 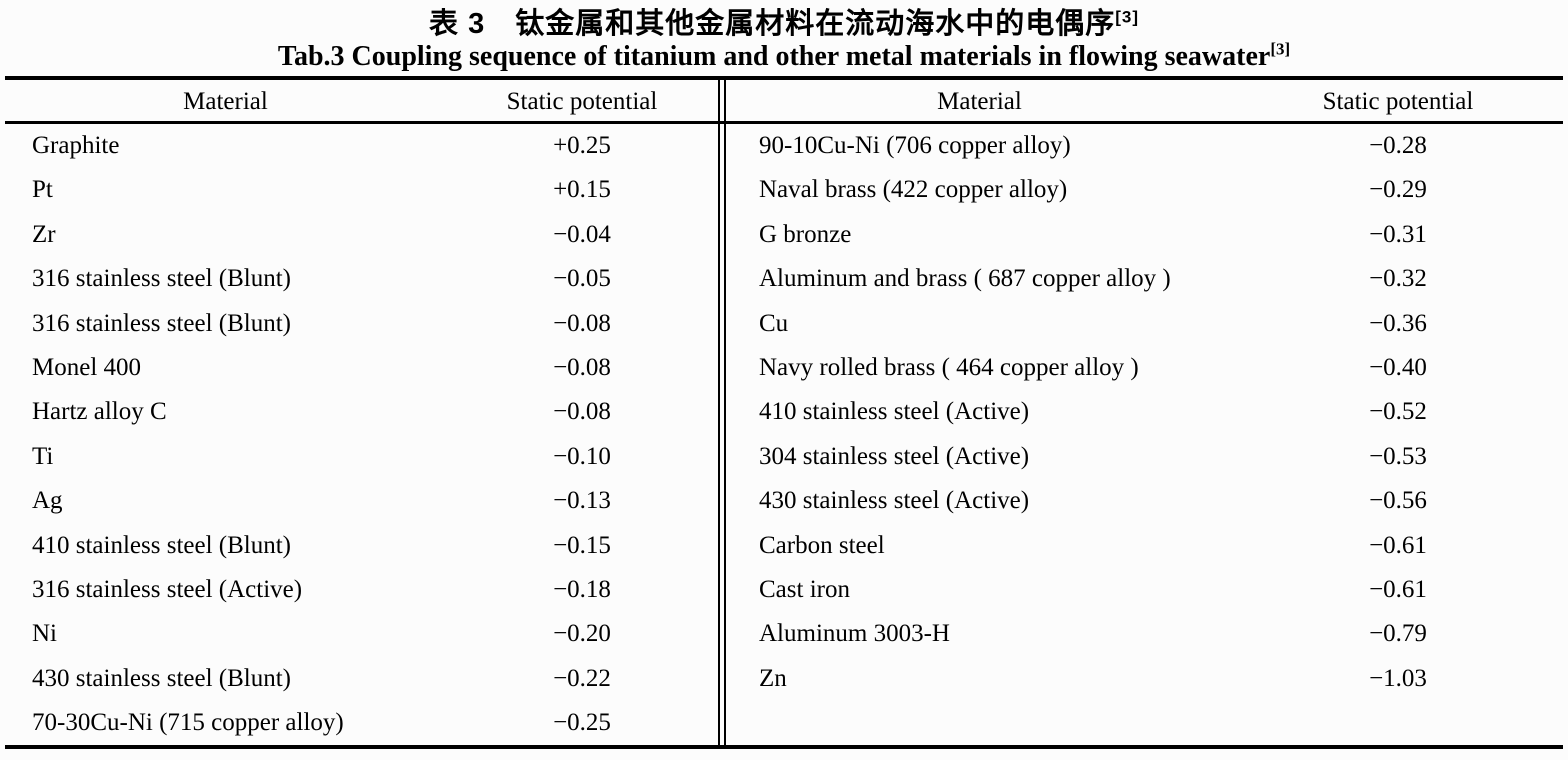 What do you see at coordinates (854, 634) in the screenshot?
I see `material-cell: Aluminum 3003-H` at bounding box center [854, 634].